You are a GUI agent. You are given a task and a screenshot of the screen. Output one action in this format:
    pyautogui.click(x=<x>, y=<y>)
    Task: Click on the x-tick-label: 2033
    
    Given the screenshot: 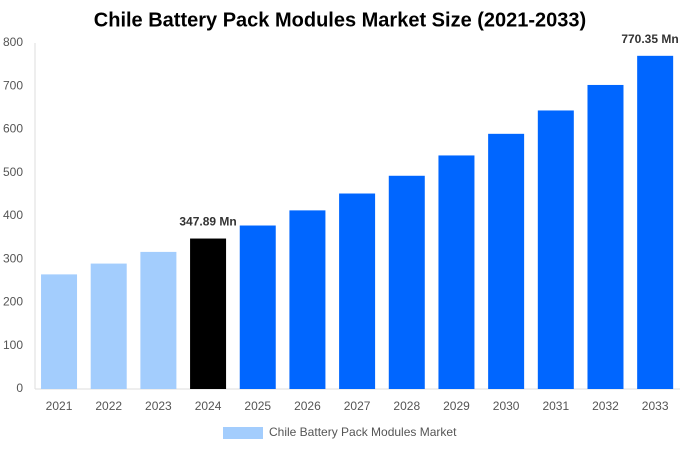 What is the action you would take?
    pyautogui.click(x=655, y=406)
    